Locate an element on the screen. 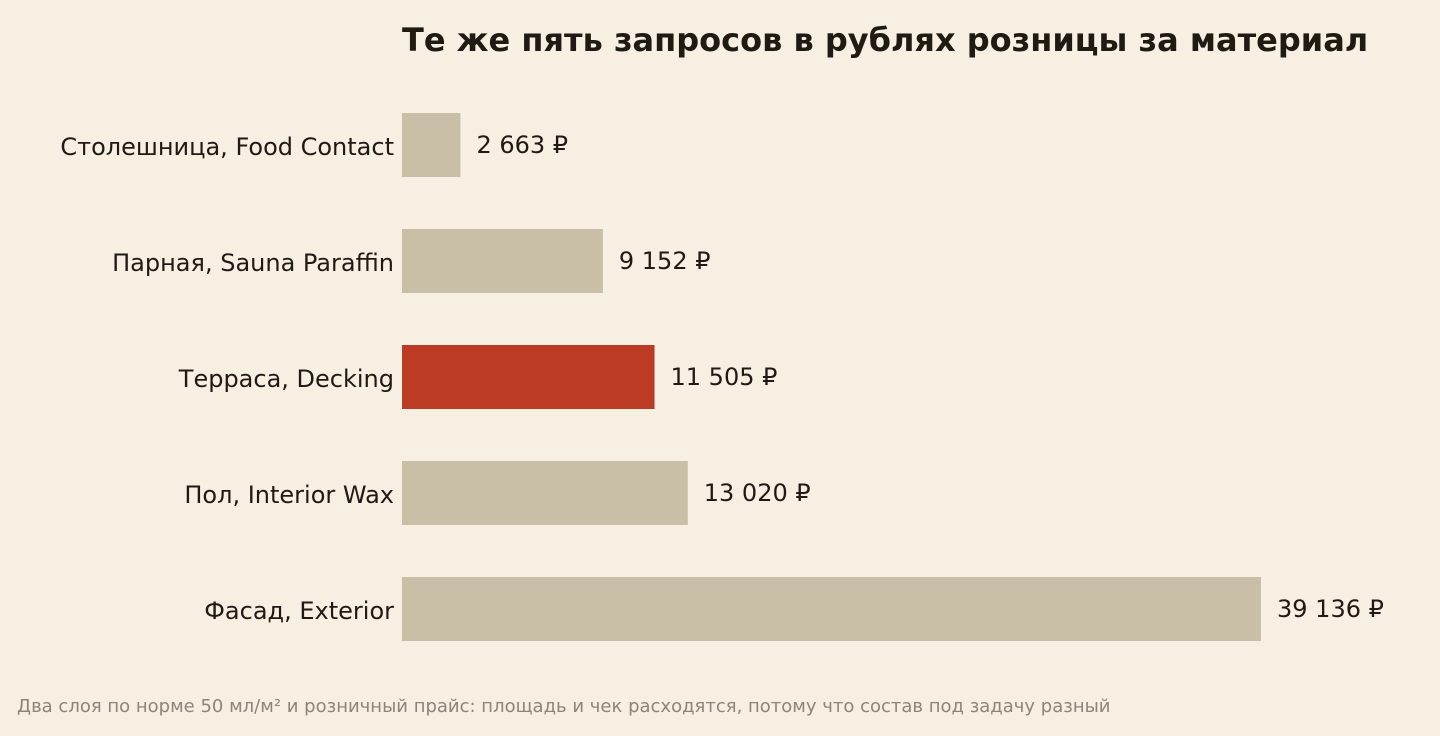 Image resolution: width=1440 pixels, height=736 pixels. category-label: Парная, Sauna Paraffin is located at coordinates (253, 263).